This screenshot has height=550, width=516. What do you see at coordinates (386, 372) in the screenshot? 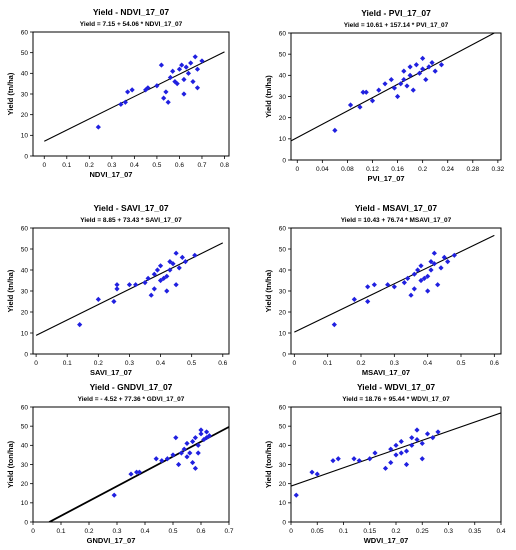
I see `x-axis-label: MSAVI_17_07` at bounding box center [386, 372].